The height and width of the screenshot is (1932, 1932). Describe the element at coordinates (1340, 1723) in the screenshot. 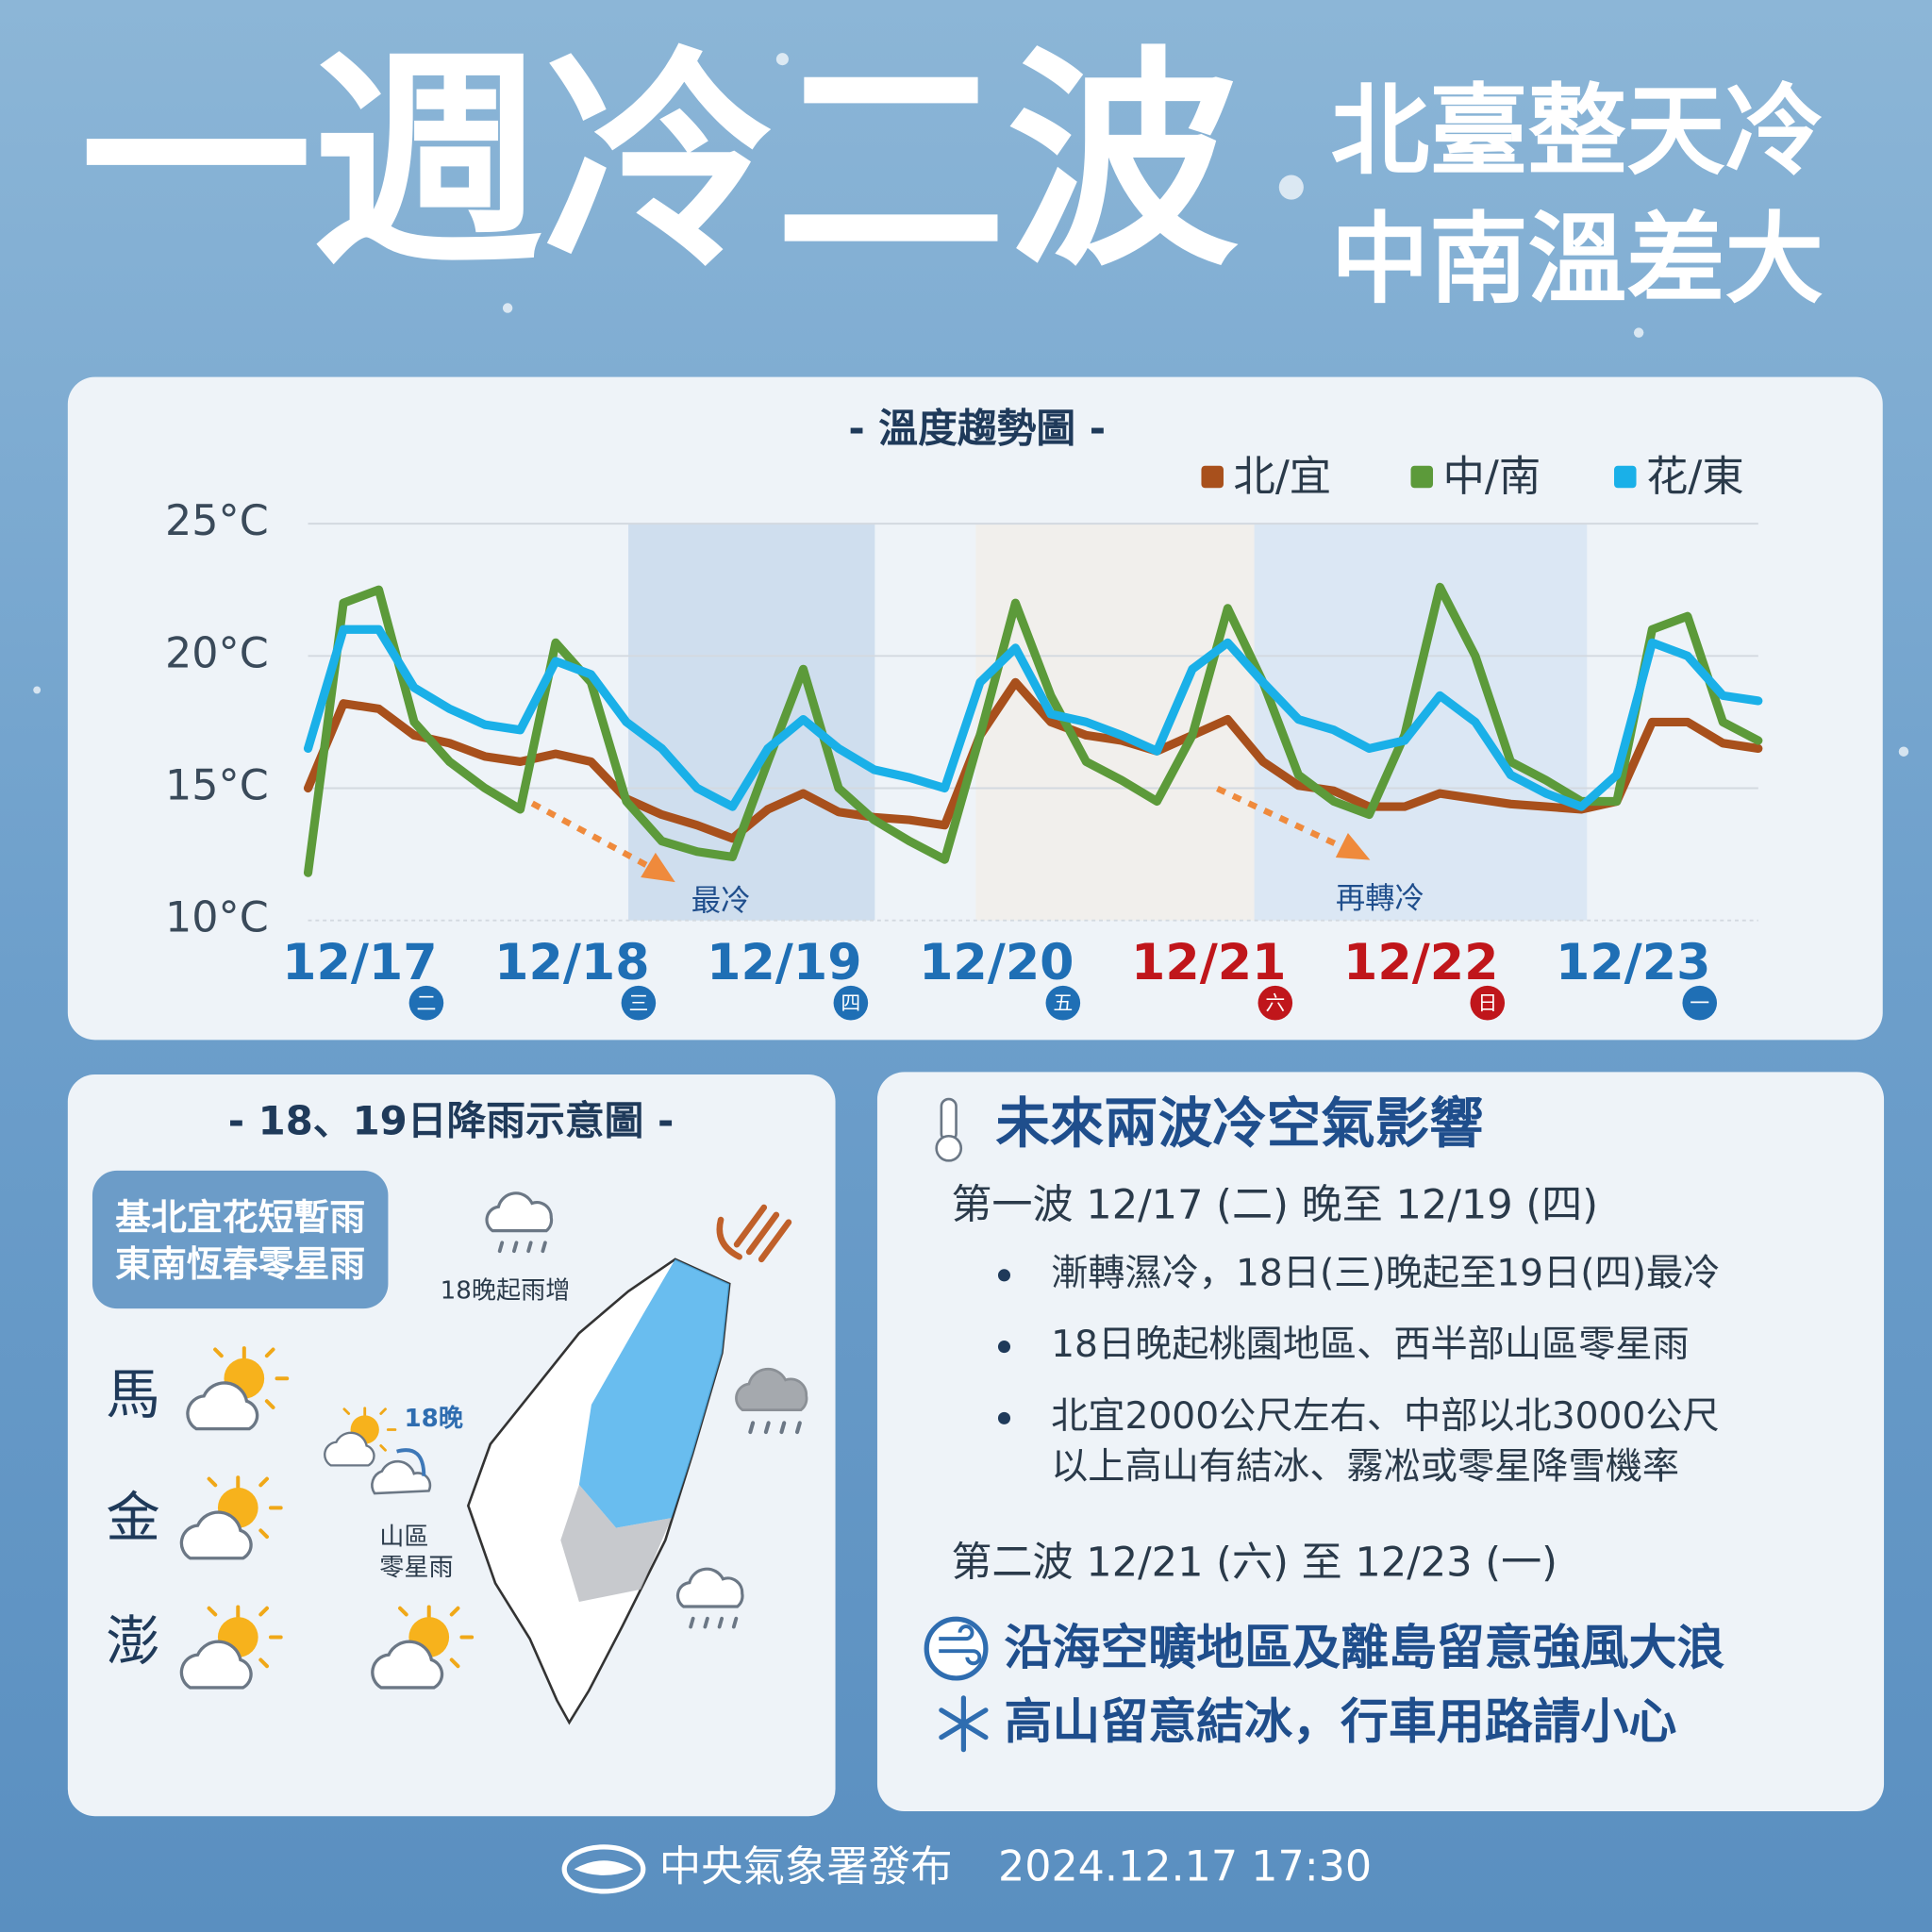

I see `alert: 高山留意結冰，行車用路請小心` at that location.